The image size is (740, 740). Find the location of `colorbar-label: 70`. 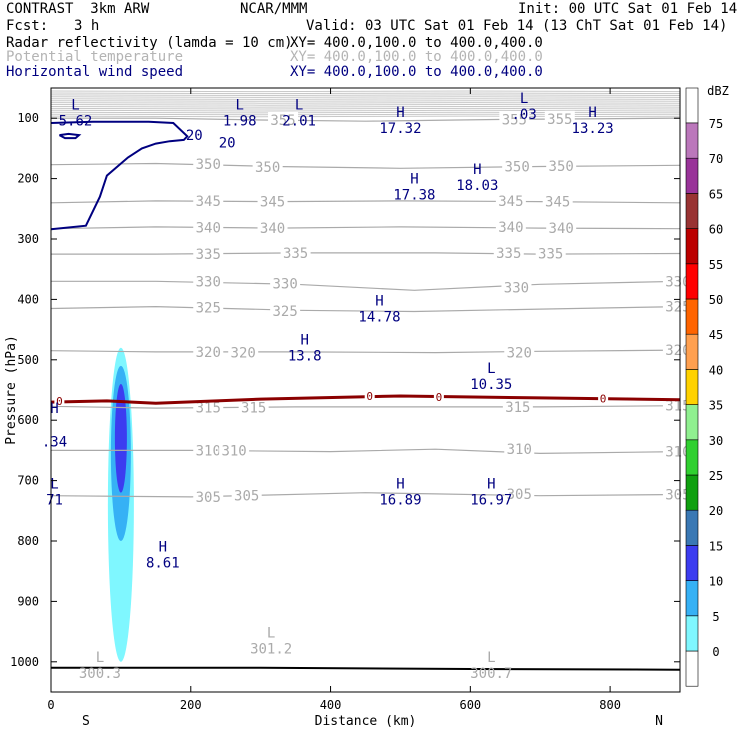

colorbar-label: 70 is located at coordinates (716, 159).